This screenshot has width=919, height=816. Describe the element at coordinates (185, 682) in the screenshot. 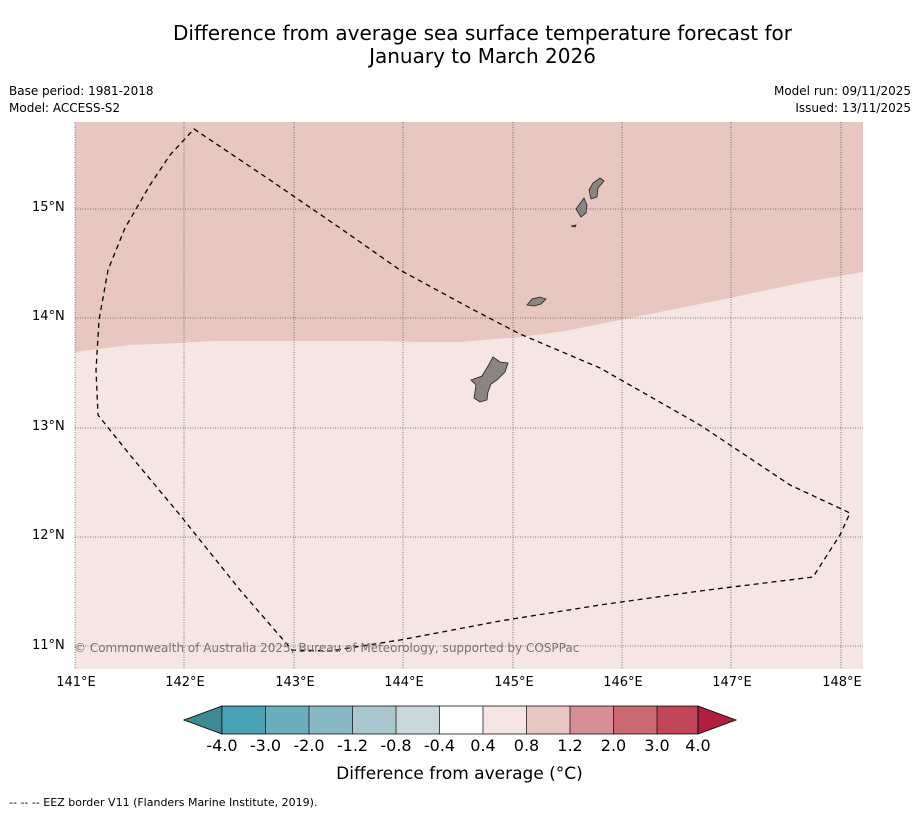

I see `lon-label-142e: 142°E` at that location.